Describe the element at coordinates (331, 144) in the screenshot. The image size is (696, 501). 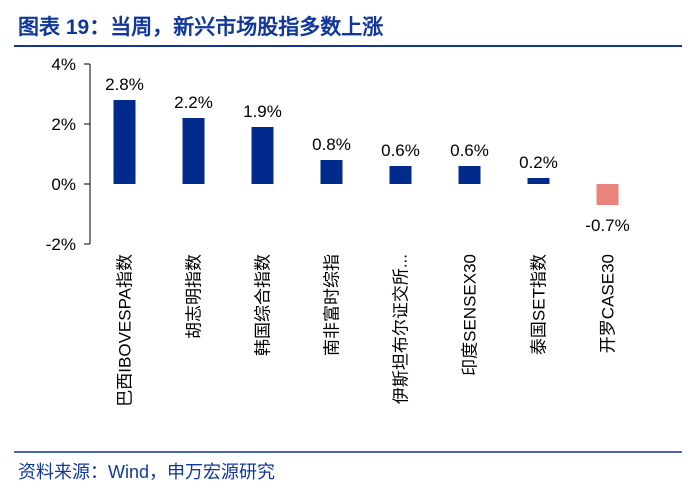
I see `data-label: 0.8%` at that location.